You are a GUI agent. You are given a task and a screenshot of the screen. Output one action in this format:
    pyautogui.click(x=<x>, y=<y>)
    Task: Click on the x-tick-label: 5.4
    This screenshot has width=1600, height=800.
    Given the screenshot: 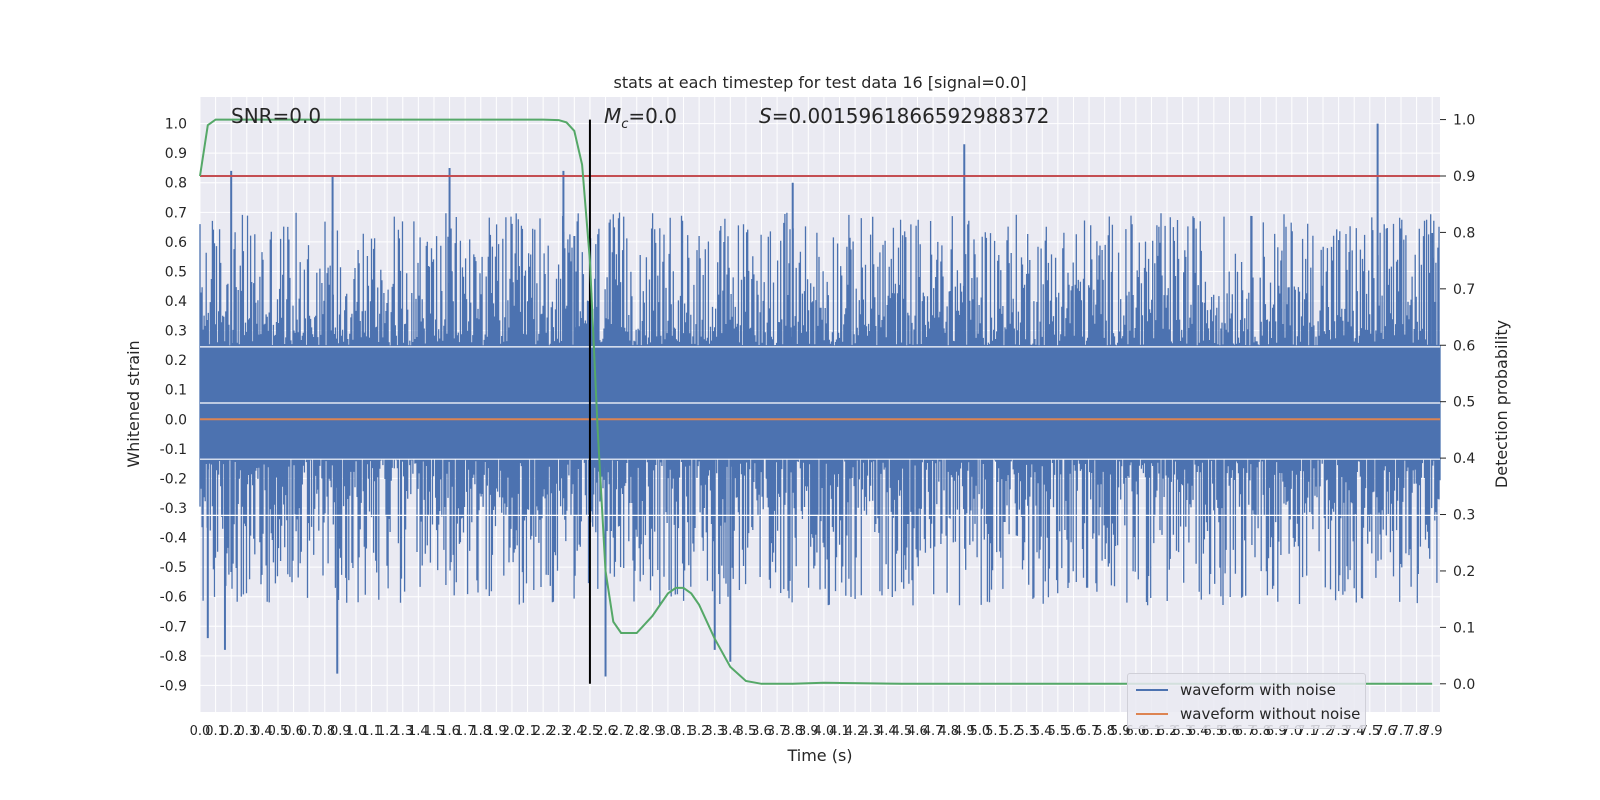 What is the action you would take?
    pyautogui.click(x=1042, y=731)
    